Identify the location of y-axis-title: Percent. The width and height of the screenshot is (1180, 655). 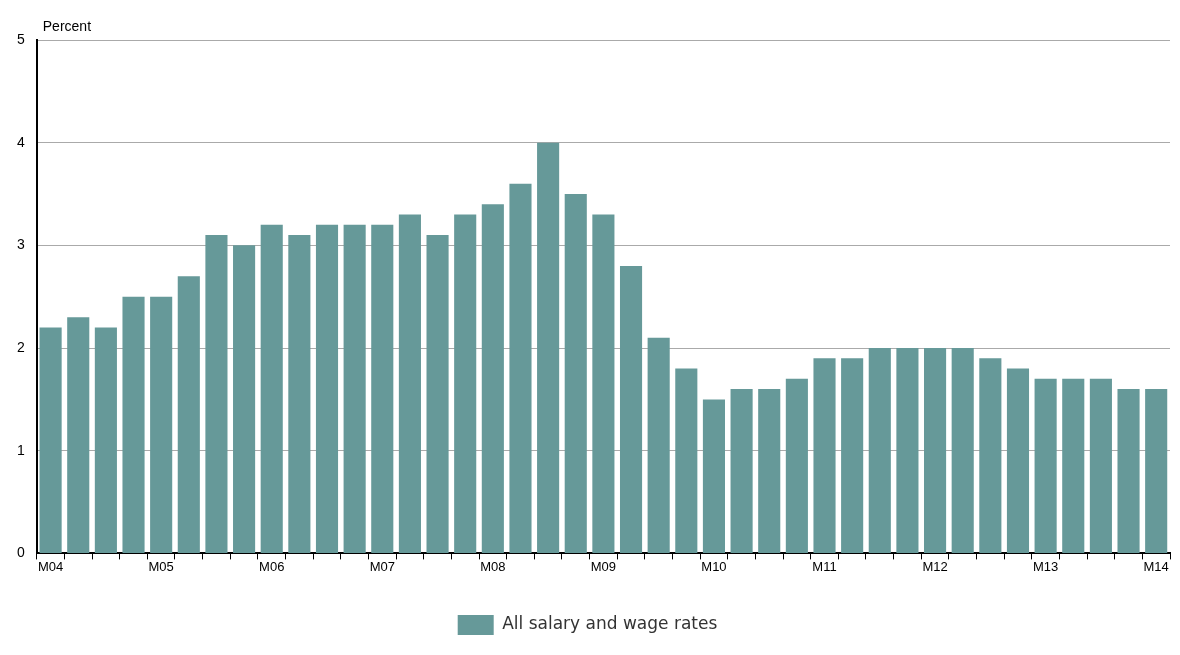
(67, 25).